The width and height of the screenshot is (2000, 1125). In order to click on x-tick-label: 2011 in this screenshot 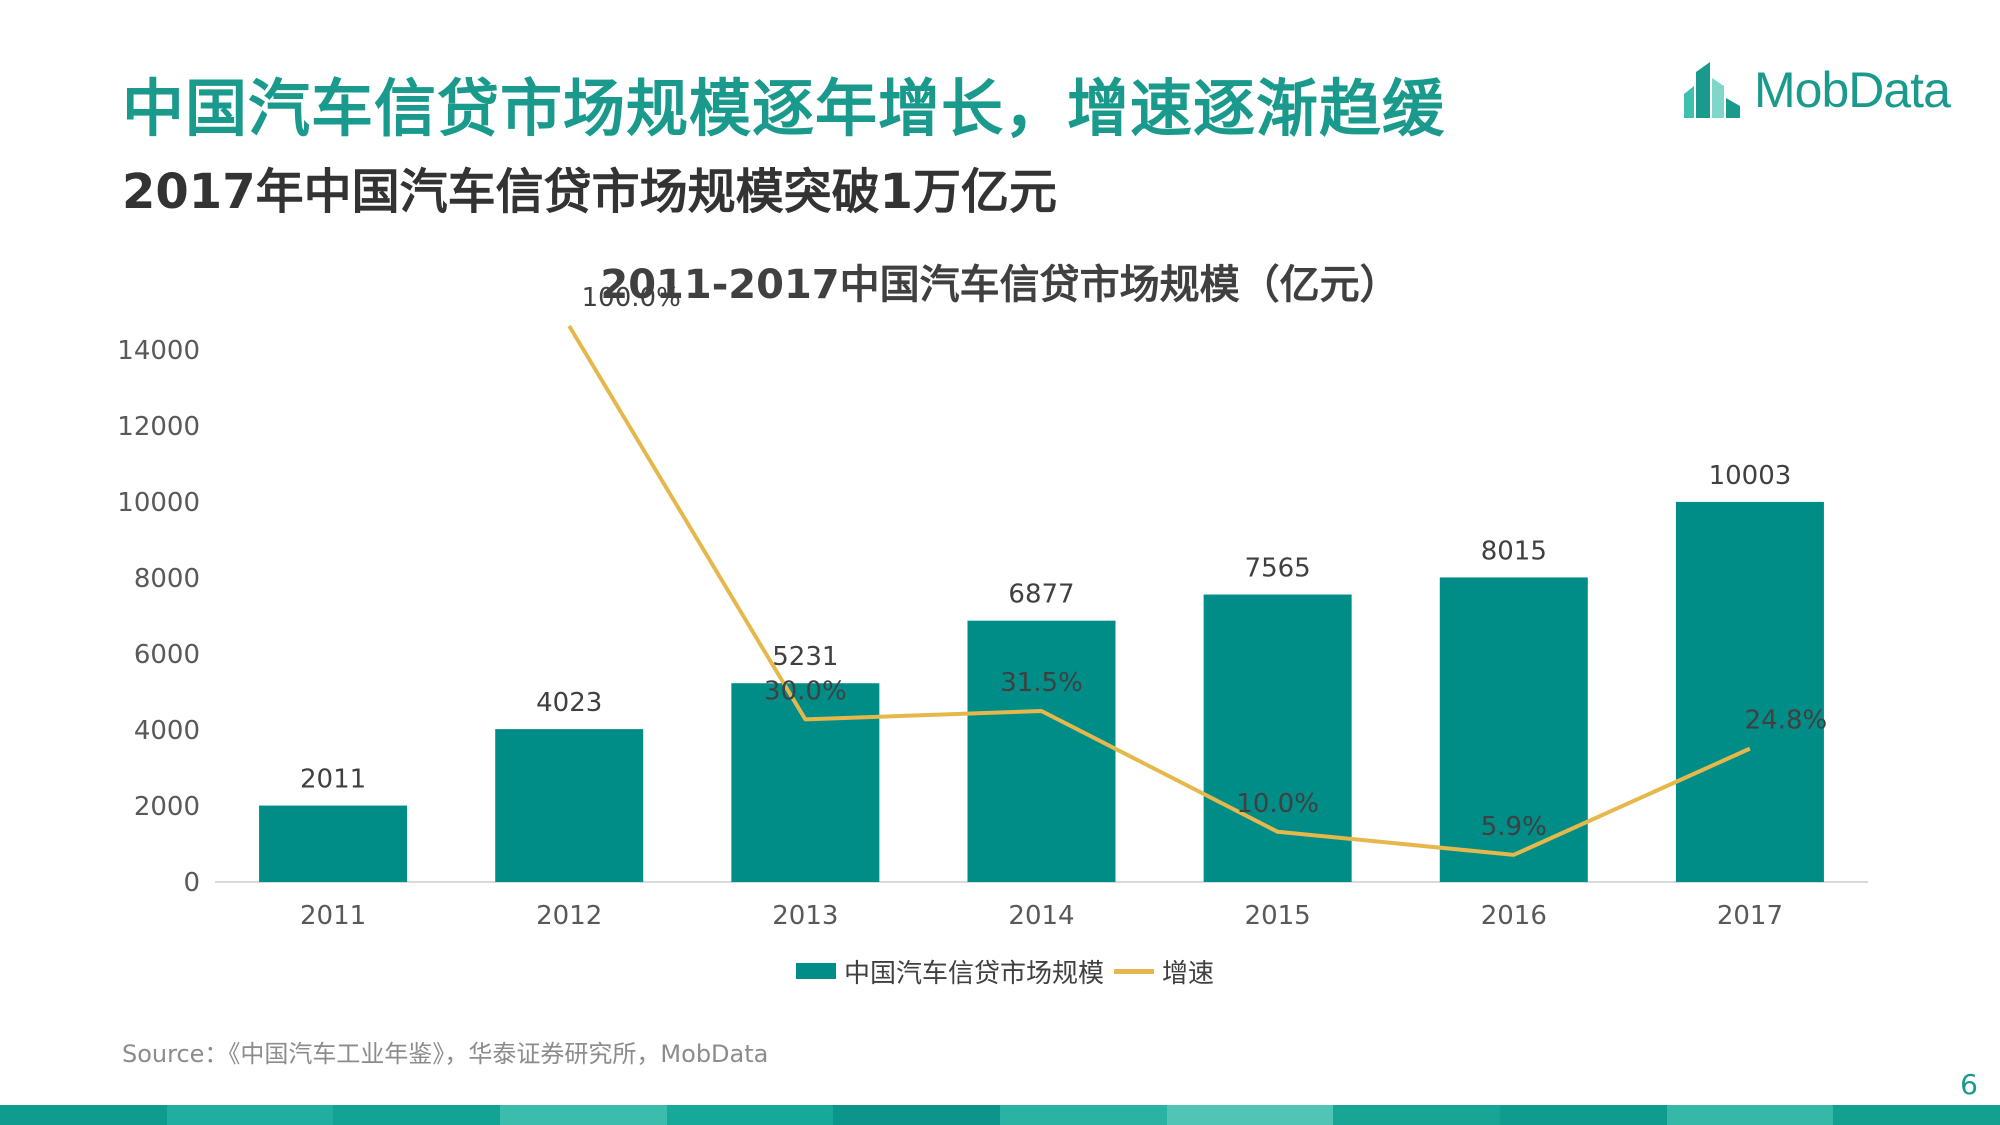, I will do `click(333, 916)`.